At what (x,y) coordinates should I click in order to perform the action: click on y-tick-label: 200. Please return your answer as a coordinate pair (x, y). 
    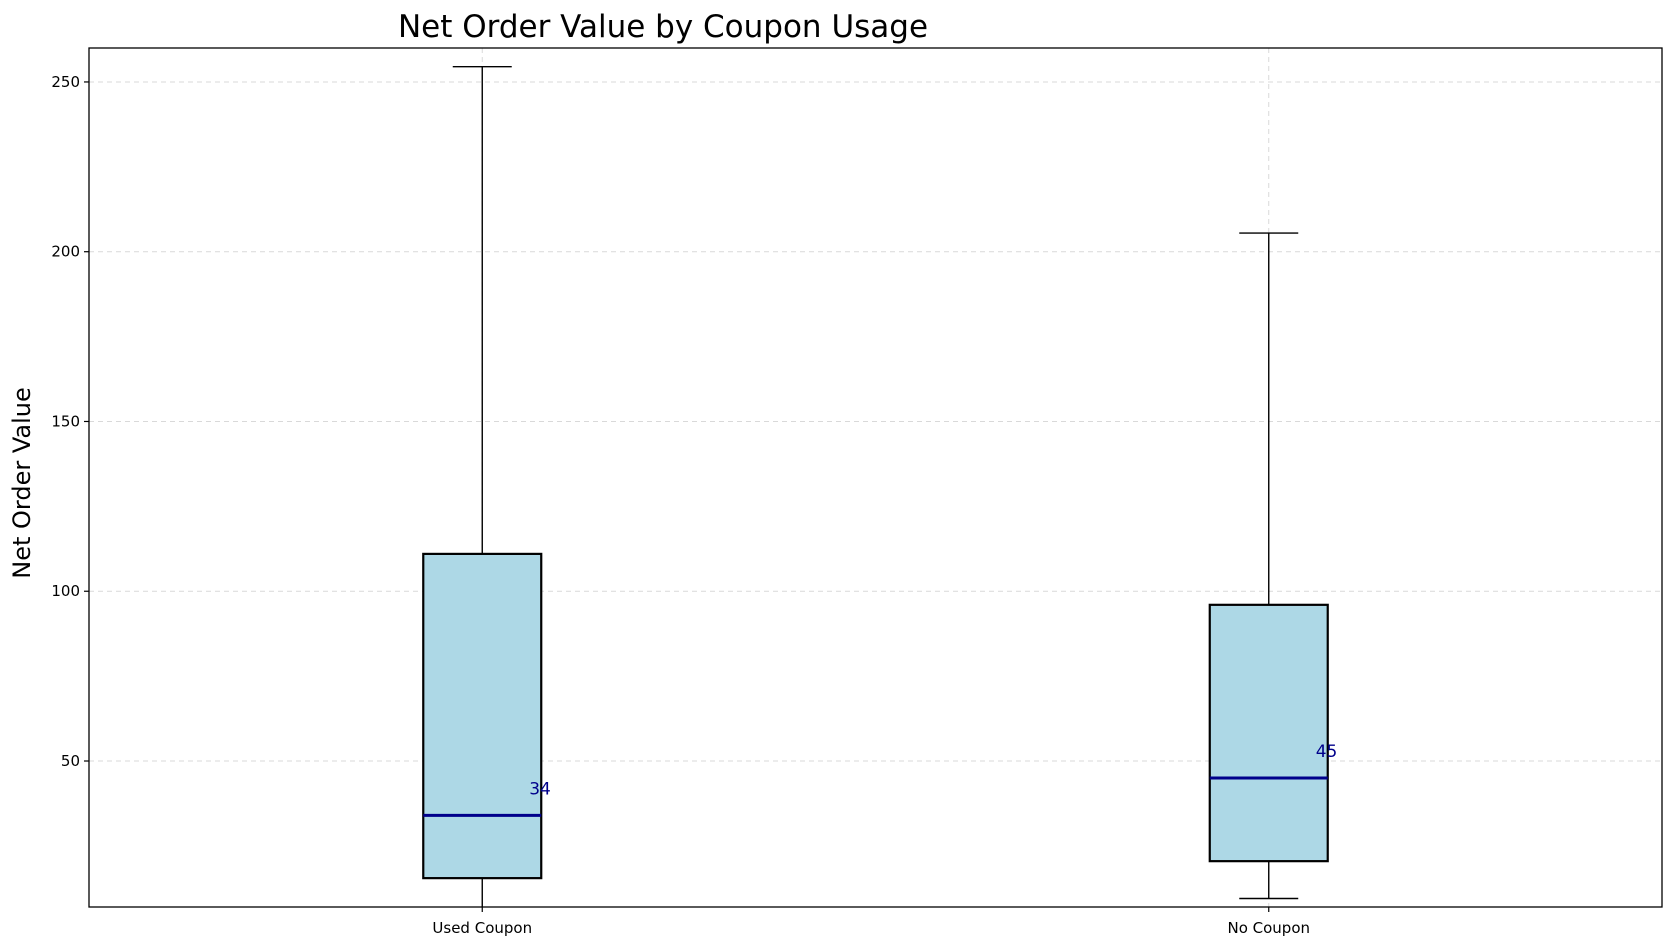
    Looking at the image, I should click on (65, 252).